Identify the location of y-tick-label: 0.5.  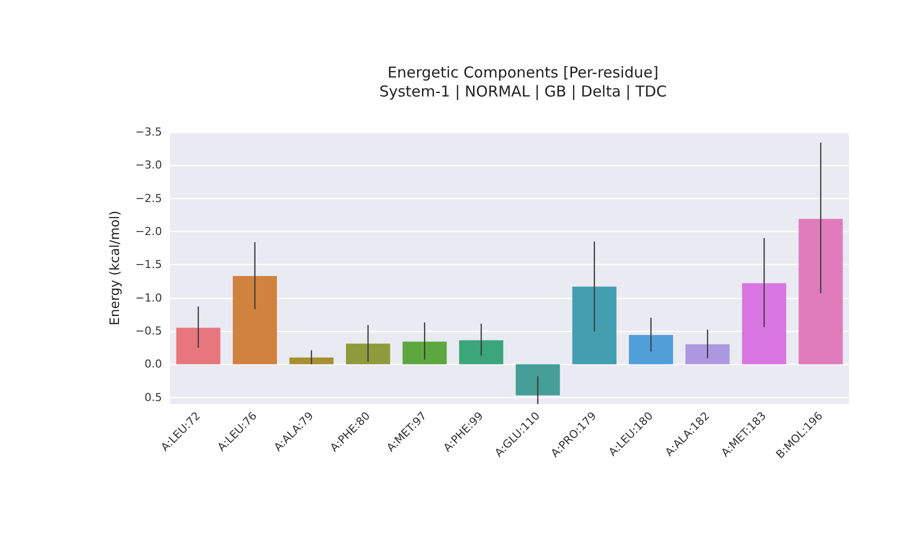
(153, 397).